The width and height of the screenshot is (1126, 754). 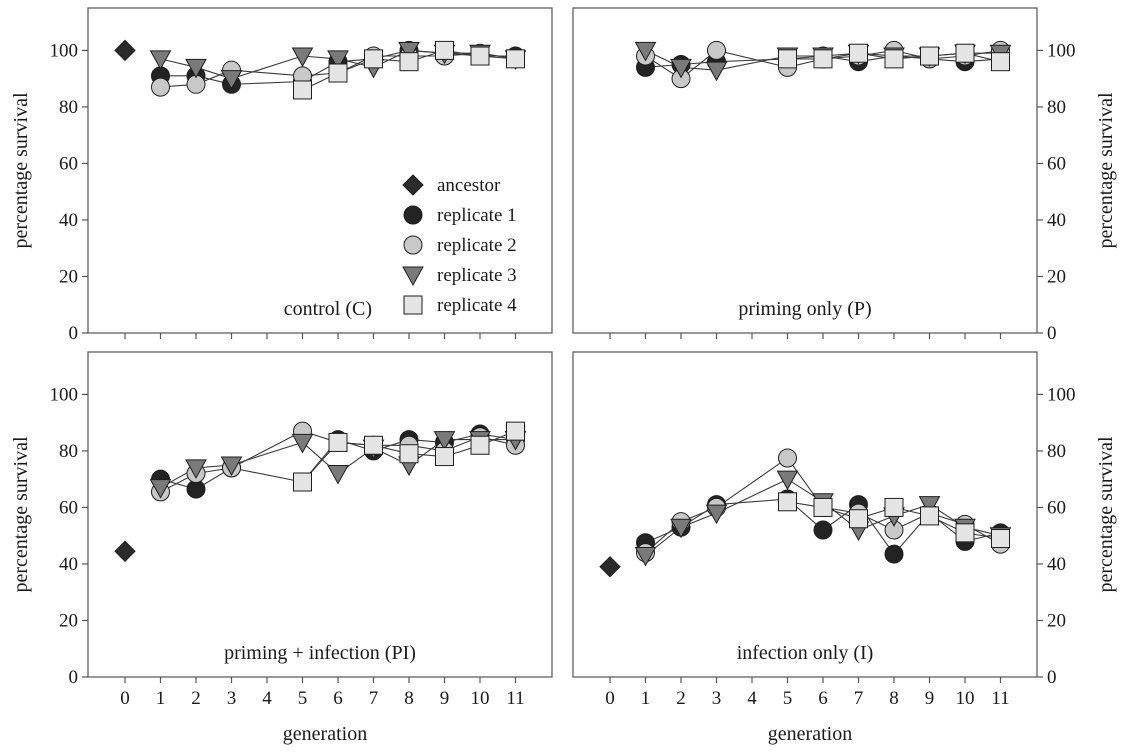 What do you see at coordinates (477, 245) in the screenshot?
I see `legend-label: replicate 2` at bounding box center [477, 245].